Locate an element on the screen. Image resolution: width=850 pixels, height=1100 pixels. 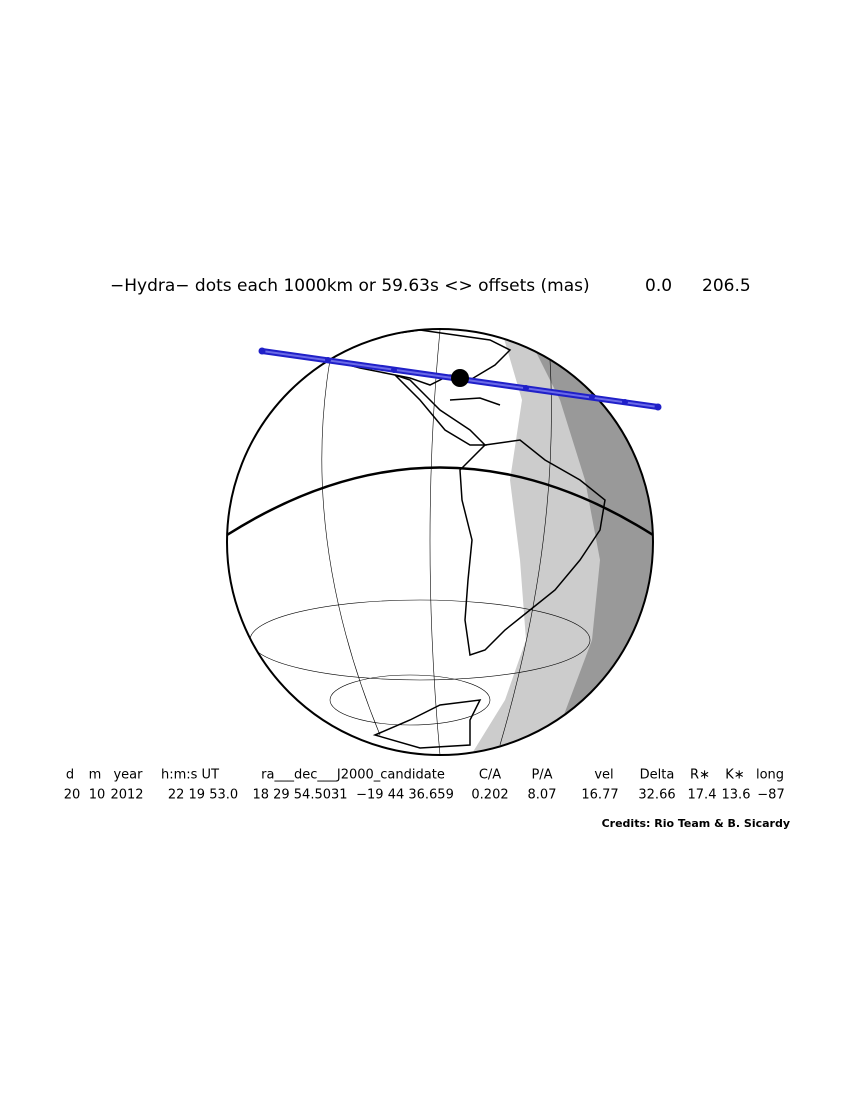
column-header: P/A is located at coordinates (541, 775).